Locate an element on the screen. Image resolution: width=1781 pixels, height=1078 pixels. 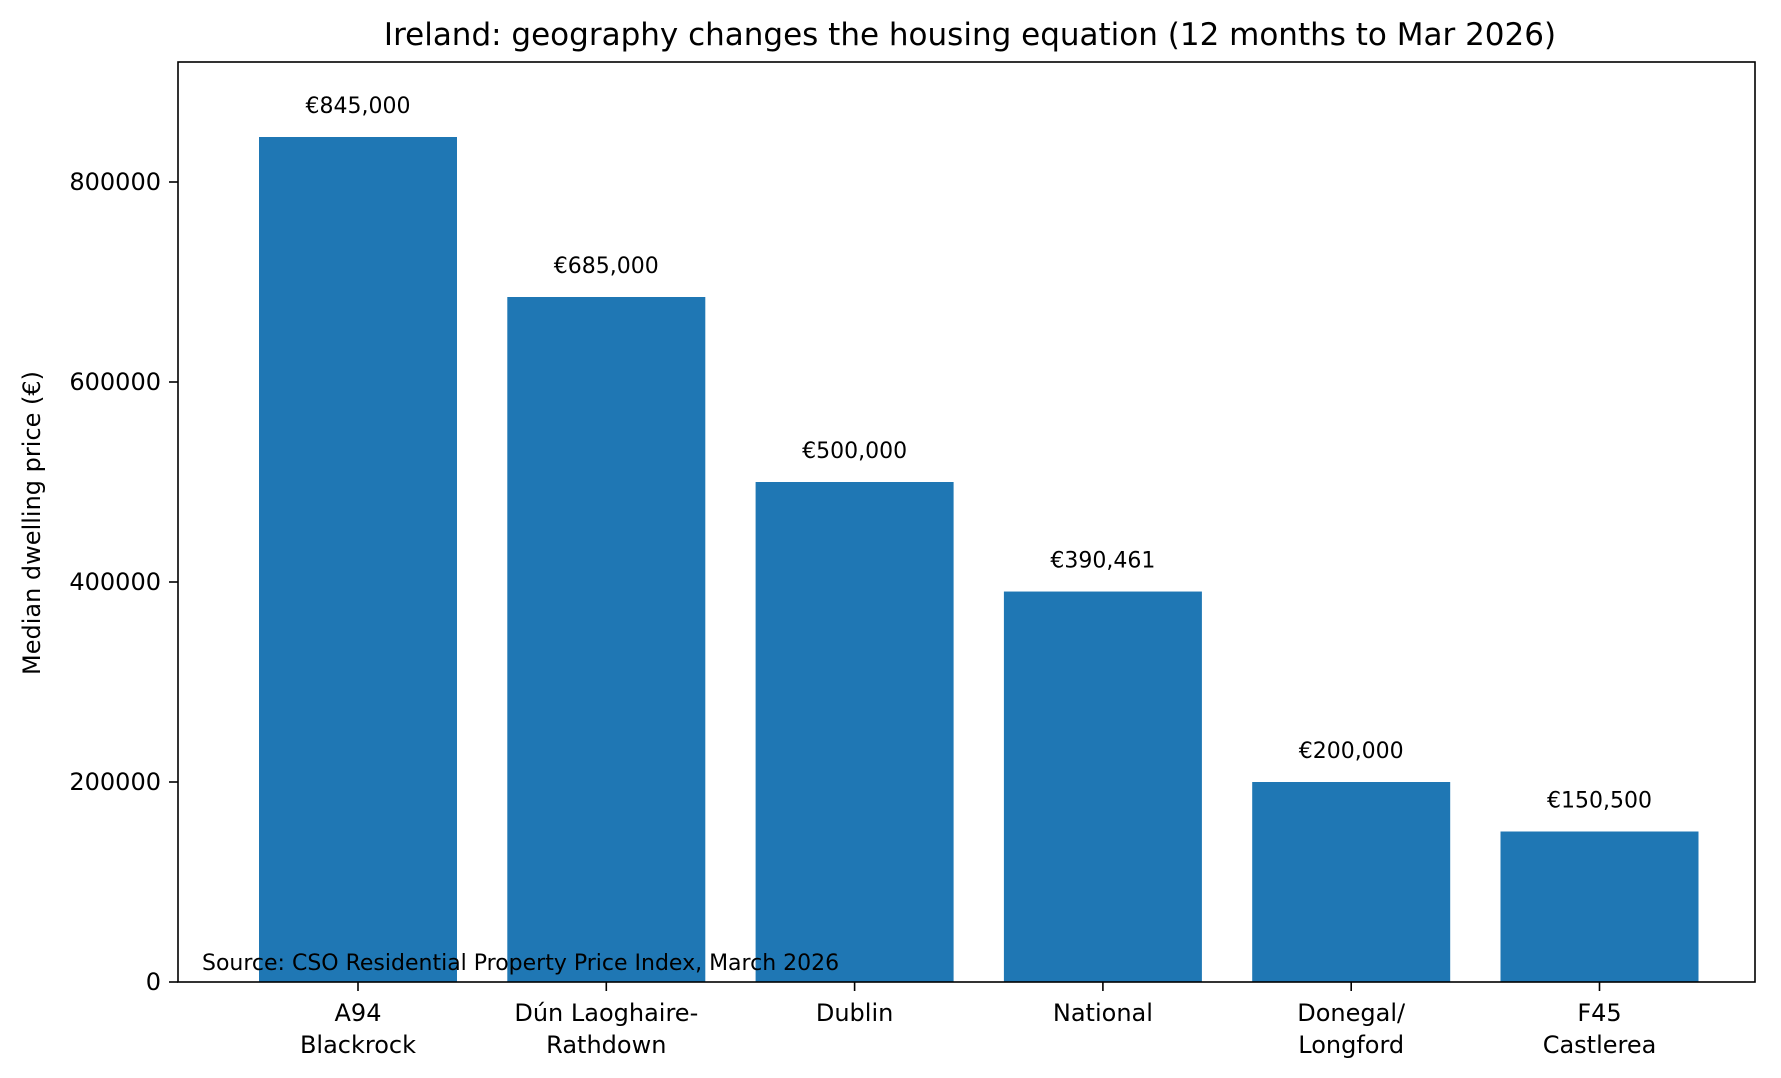
y-axis-label: Median dwelling price (€) is located at coordinates (32, 523).